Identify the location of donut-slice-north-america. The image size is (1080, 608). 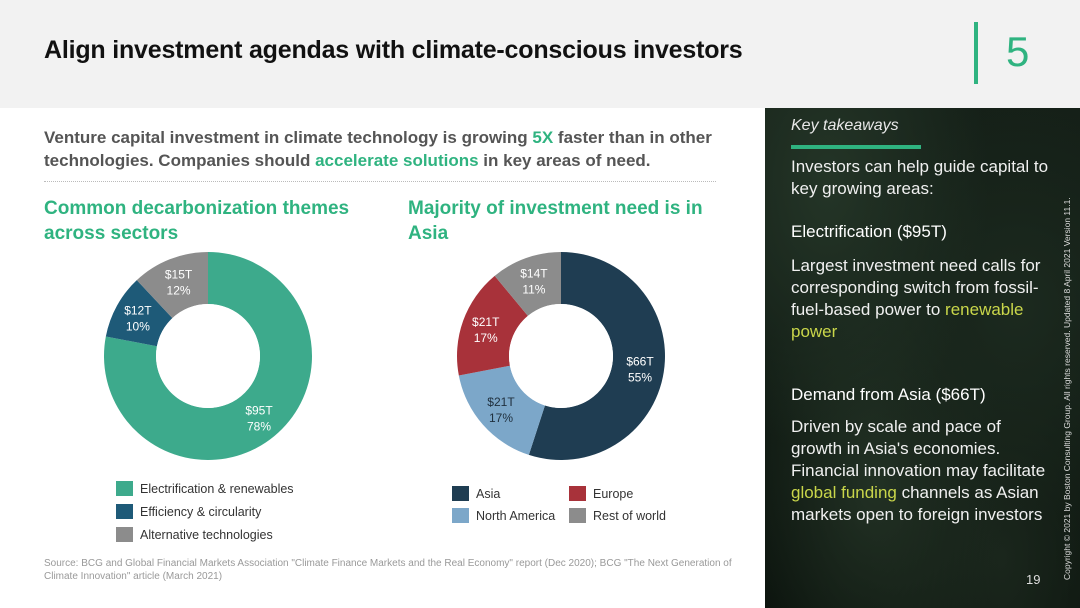
(501, 410).